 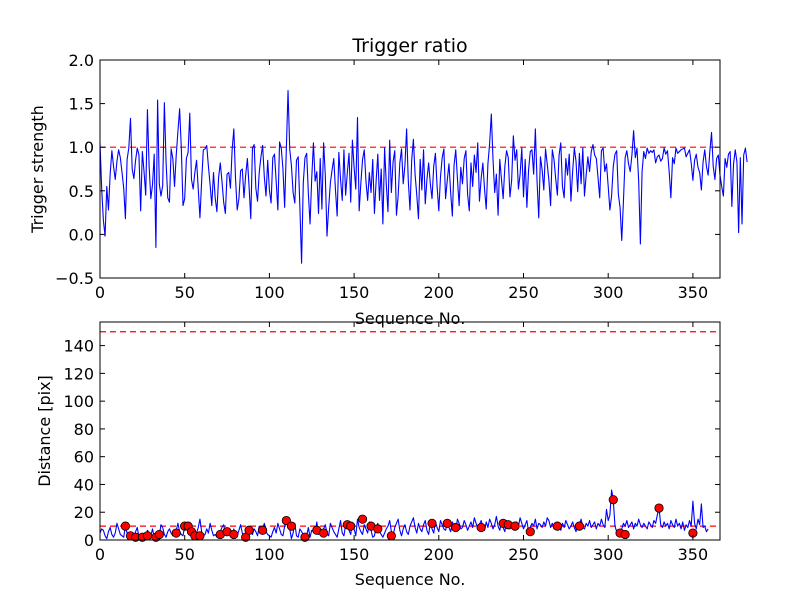 What do you see at coordinates (81, 147) in the screenshot?
I see `y-tick-label: 1.0` at bounding box center [81, 147].